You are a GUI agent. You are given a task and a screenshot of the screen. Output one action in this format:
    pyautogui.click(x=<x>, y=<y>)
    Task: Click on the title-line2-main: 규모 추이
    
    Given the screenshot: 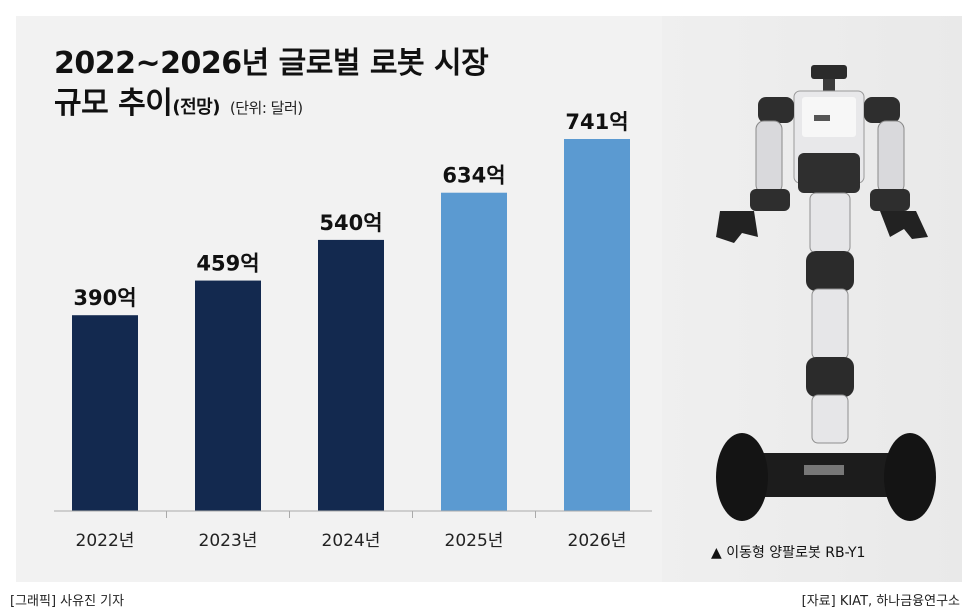 What is the action you would take?
    pyautogui.click(x=113, y=103)
    